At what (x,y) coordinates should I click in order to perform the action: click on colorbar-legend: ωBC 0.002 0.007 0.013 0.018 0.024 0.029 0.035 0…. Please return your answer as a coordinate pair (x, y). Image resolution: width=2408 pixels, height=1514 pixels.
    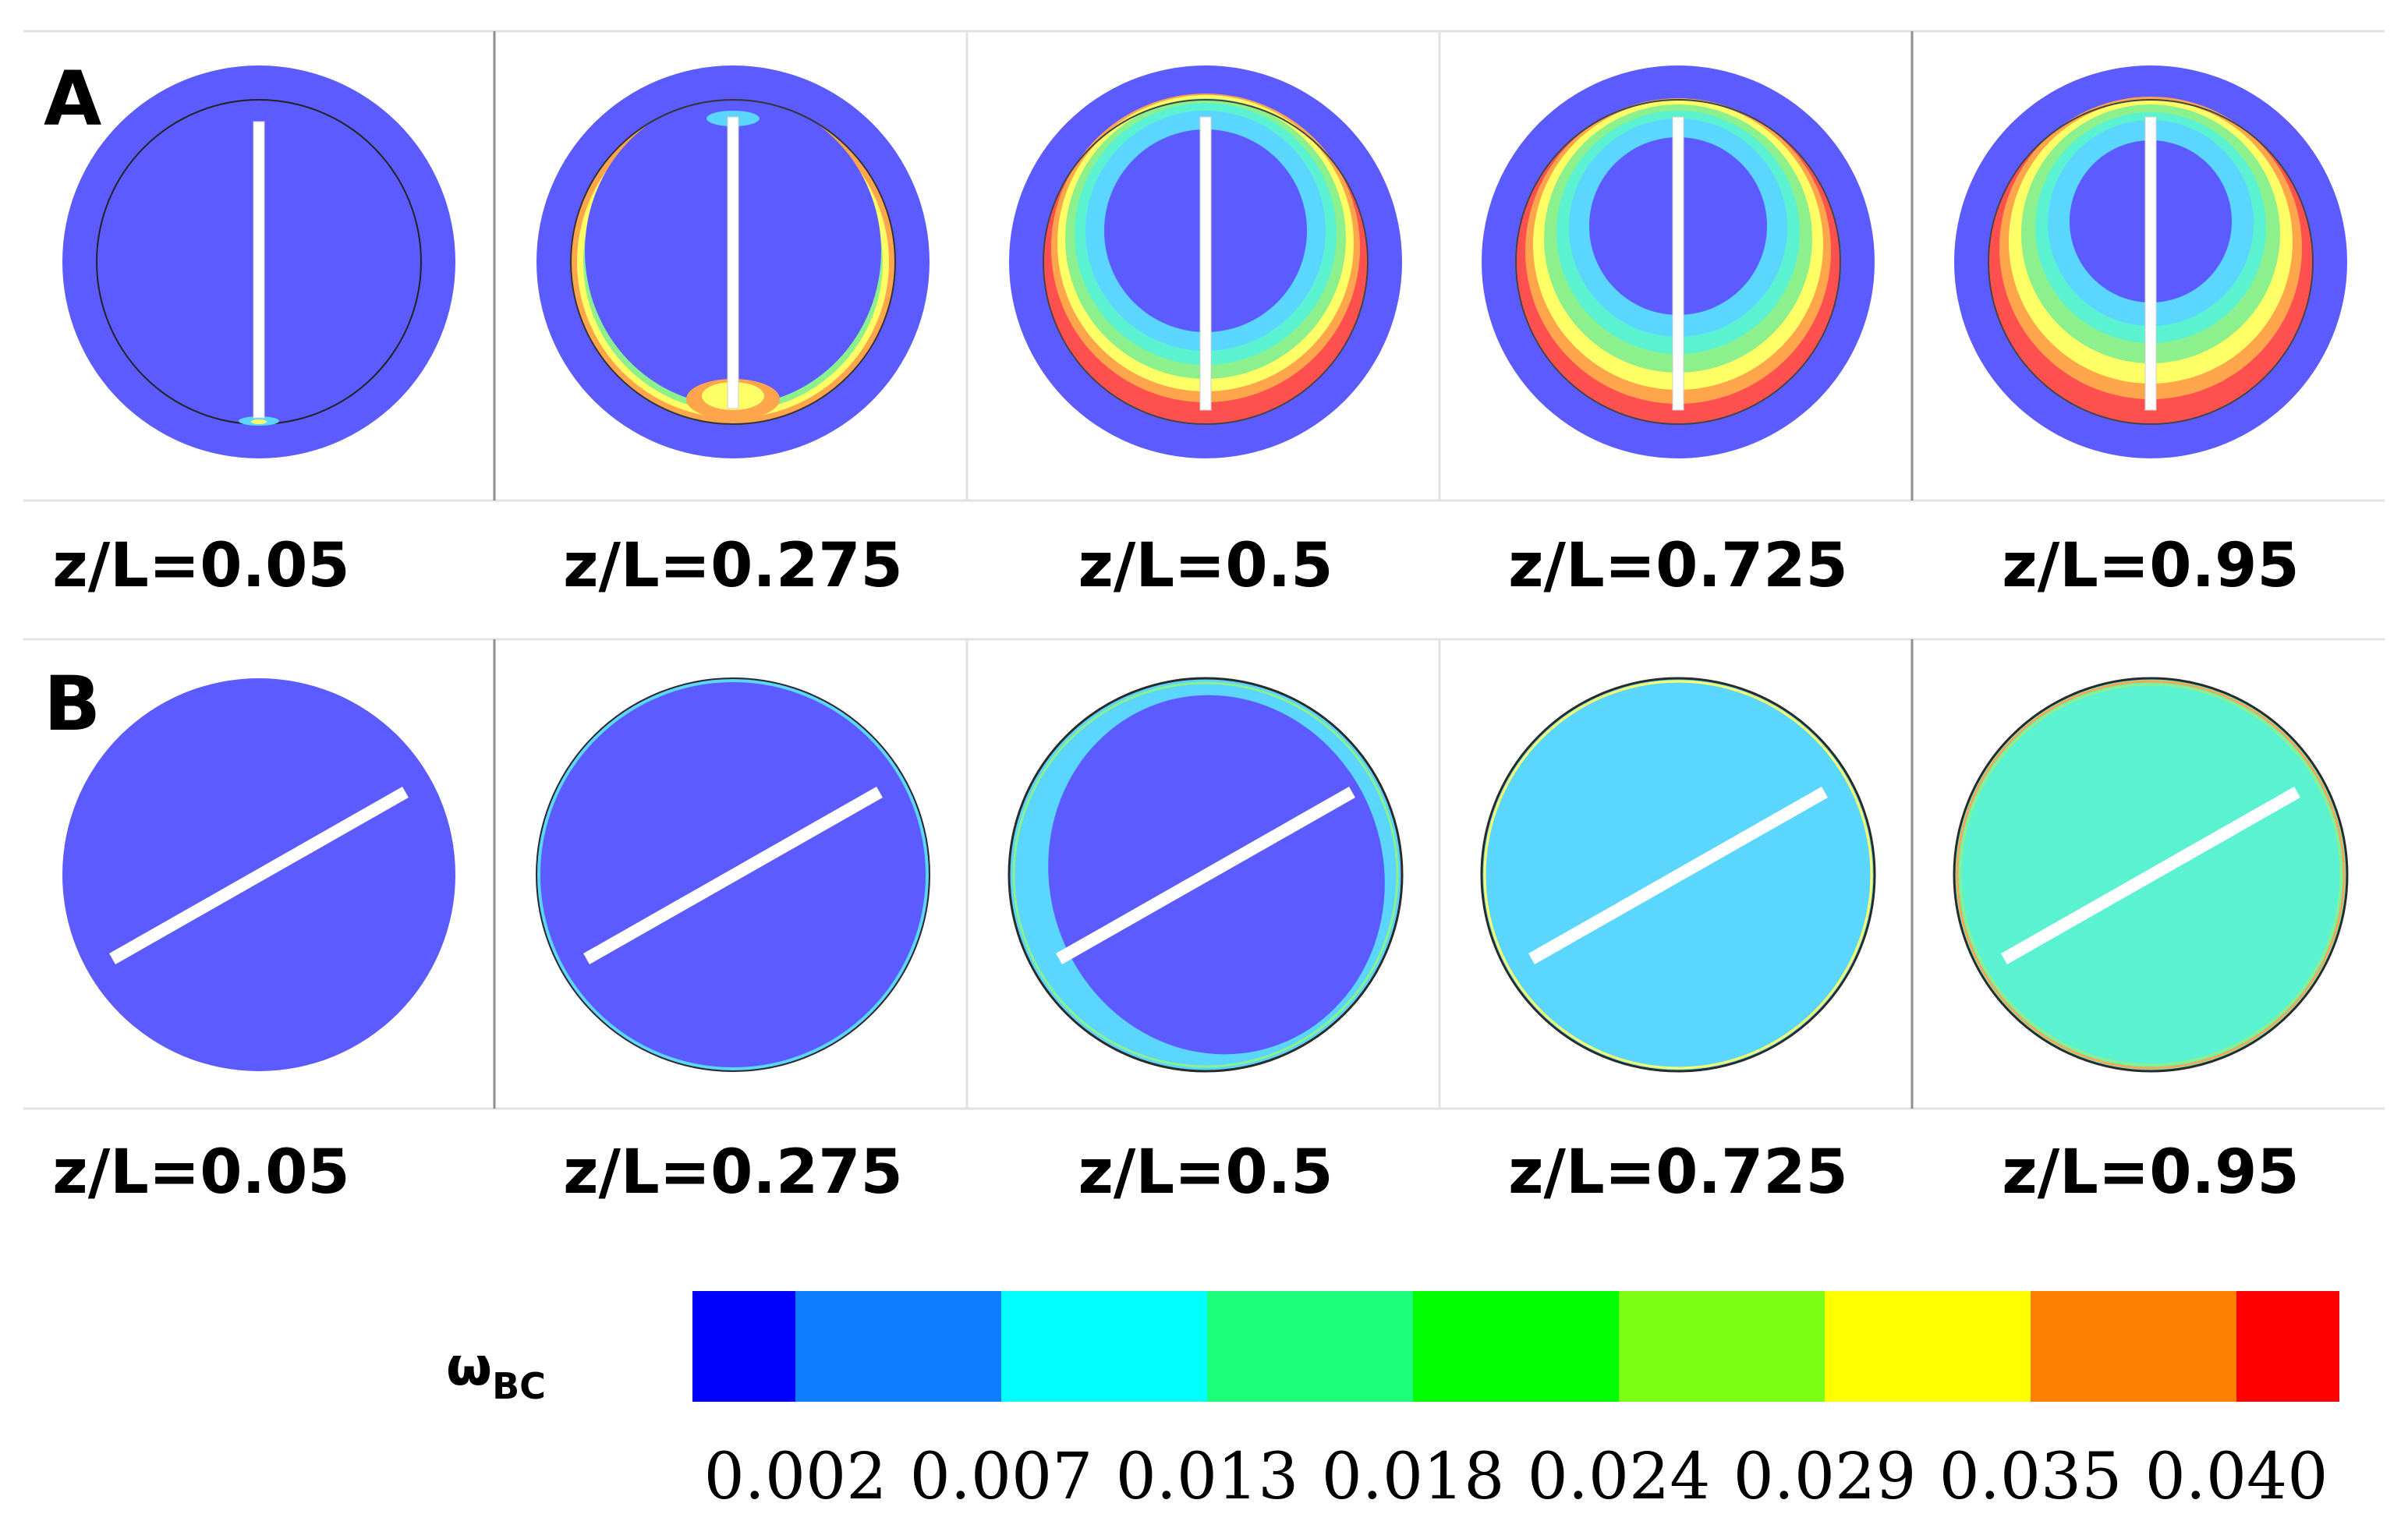
    Looking at the image, I should click on (1392, 1402).